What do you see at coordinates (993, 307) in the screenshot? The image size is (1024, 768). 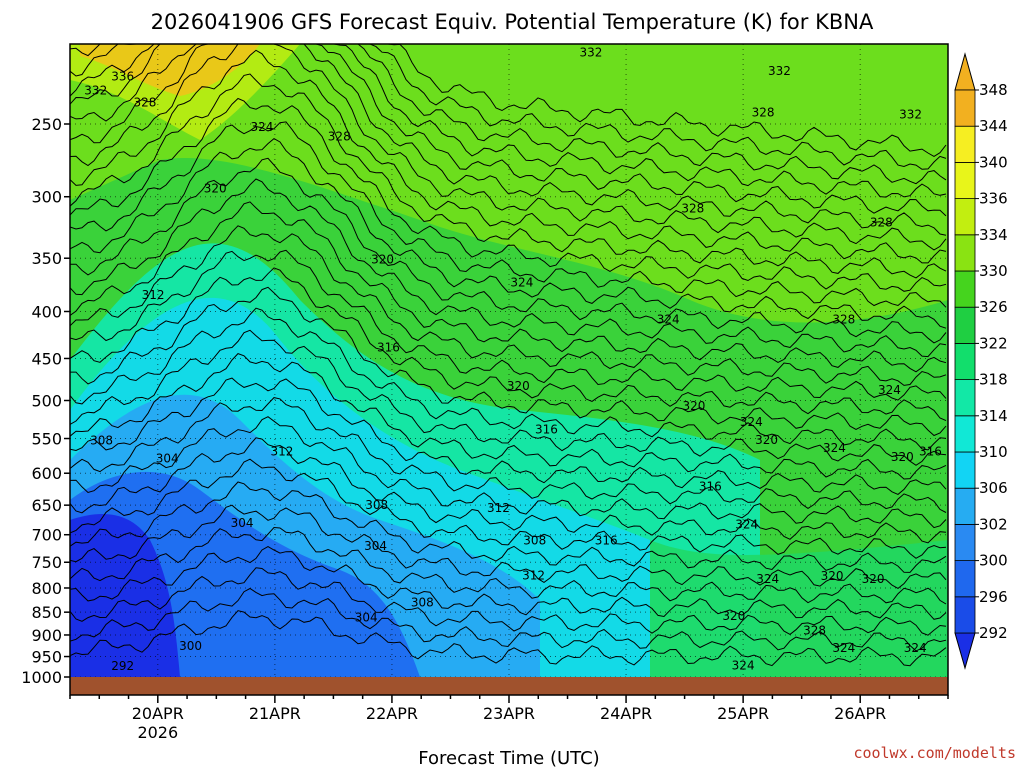 I see `colorbar-label: 326` at bounding box center [993, 307].